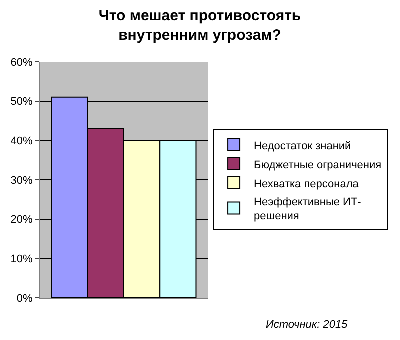 Image resolution: width=400 pixels, height=340 pixels. I want to click on y-tick-label: 40%, so click(22, 142).